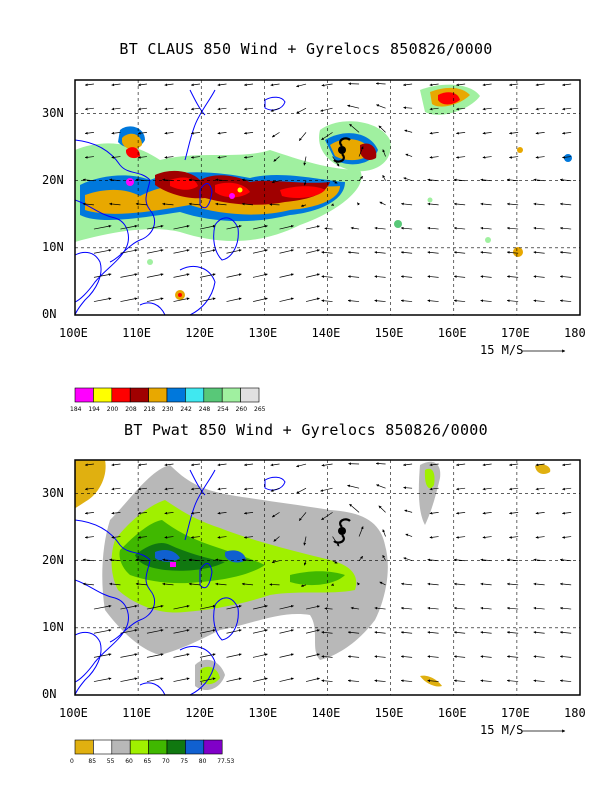  I want to click on lon-tick-label: 160E, so click(452, 713).